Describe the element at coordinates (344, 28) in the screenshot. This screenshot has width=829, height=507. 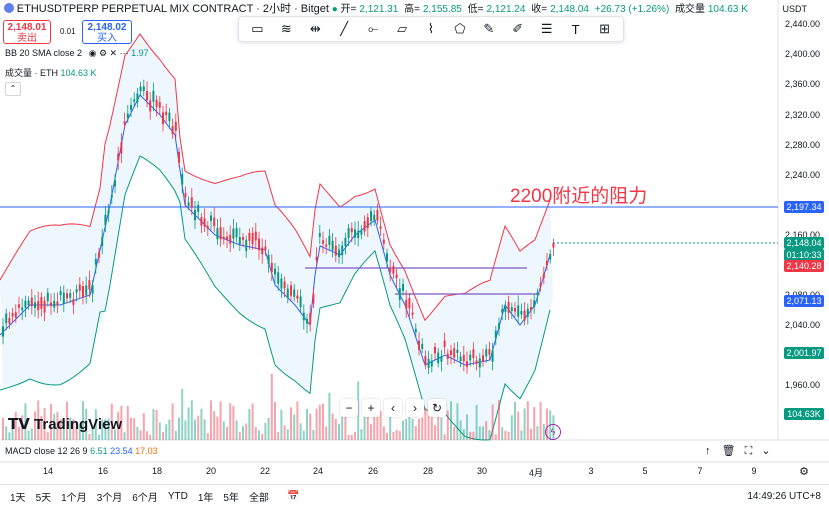
I see `trendline-tool-icon: ╱` at that location.